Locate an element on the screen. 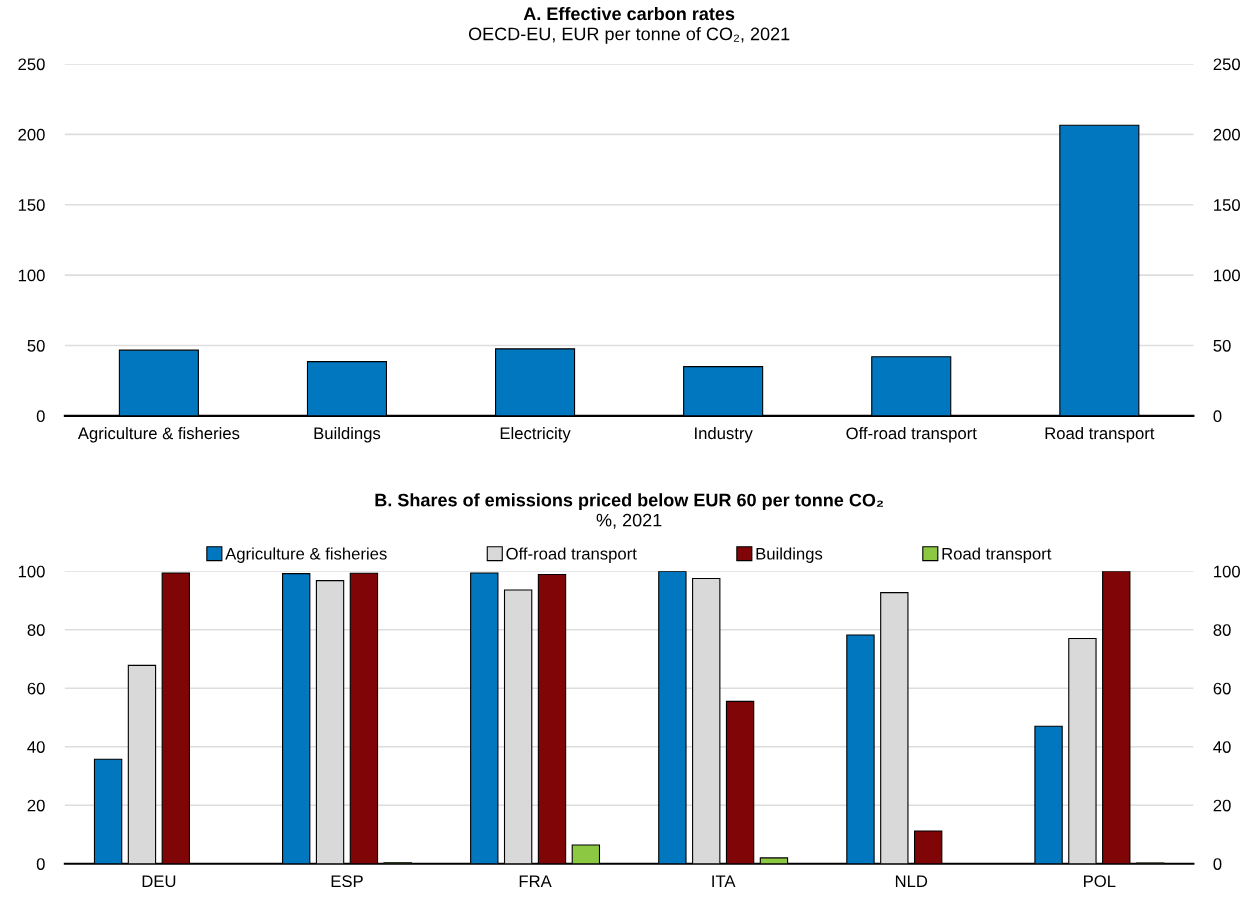 The height and width of the screenshot is (914, 1247). y2-tick-label: 150 is located at coordinates (1227, 205).